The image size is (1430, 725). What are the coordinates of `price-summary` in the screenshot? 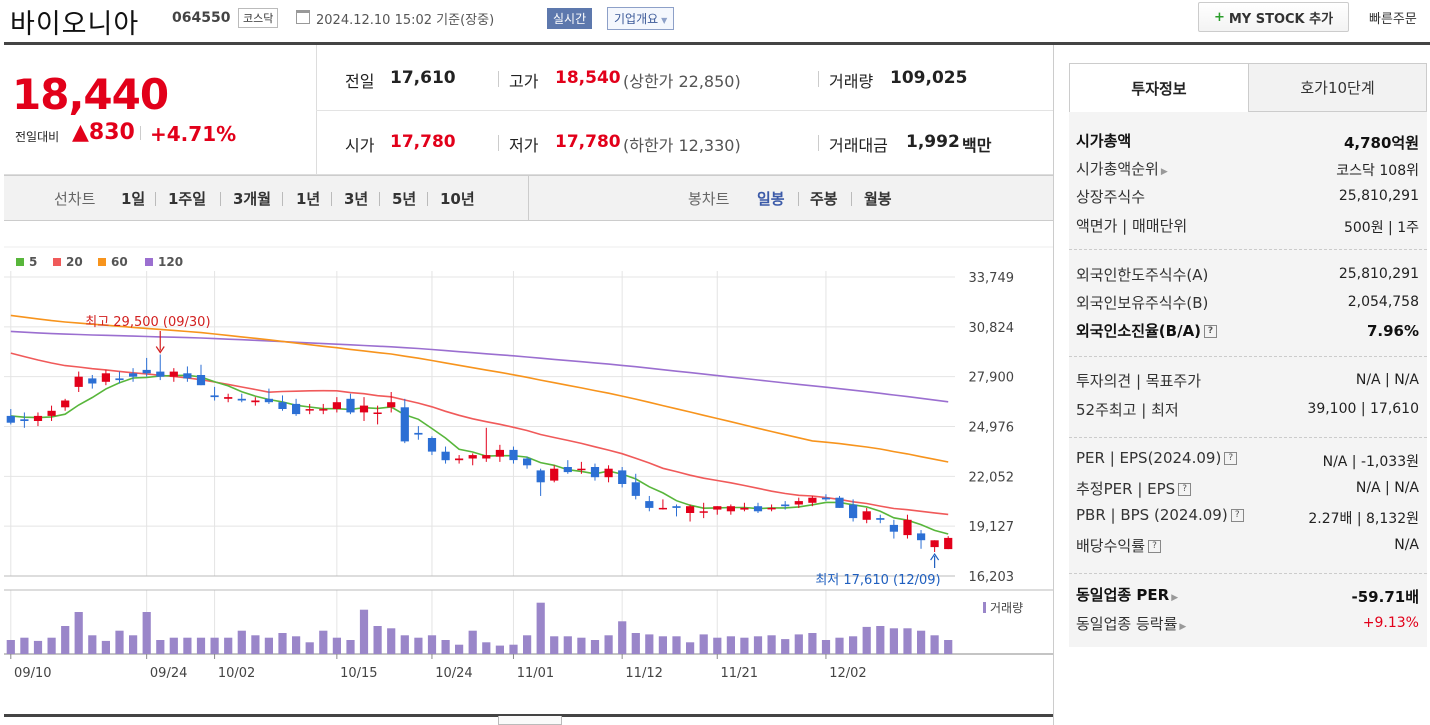 It's located at (528, 110).